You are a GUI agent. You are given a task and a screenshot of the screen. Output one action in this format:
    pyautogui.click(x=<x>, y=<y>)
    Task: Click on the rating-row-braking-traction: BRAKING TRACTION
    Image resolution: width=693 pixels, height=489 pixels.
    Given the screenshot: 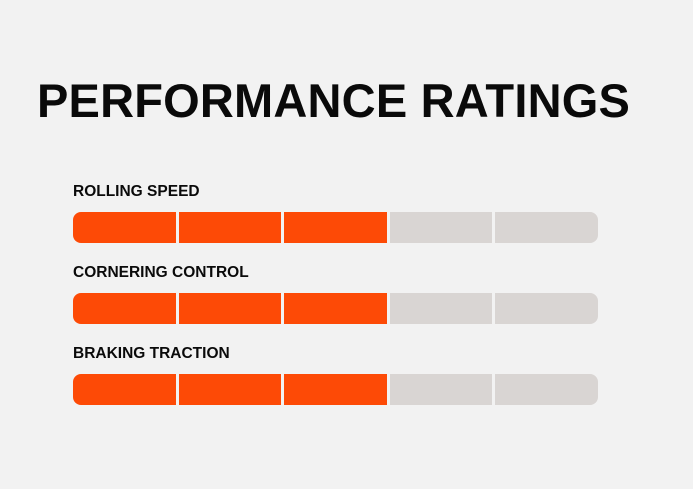 What is the action you would take?
    pyautogui.click(x=335, y=384)
    